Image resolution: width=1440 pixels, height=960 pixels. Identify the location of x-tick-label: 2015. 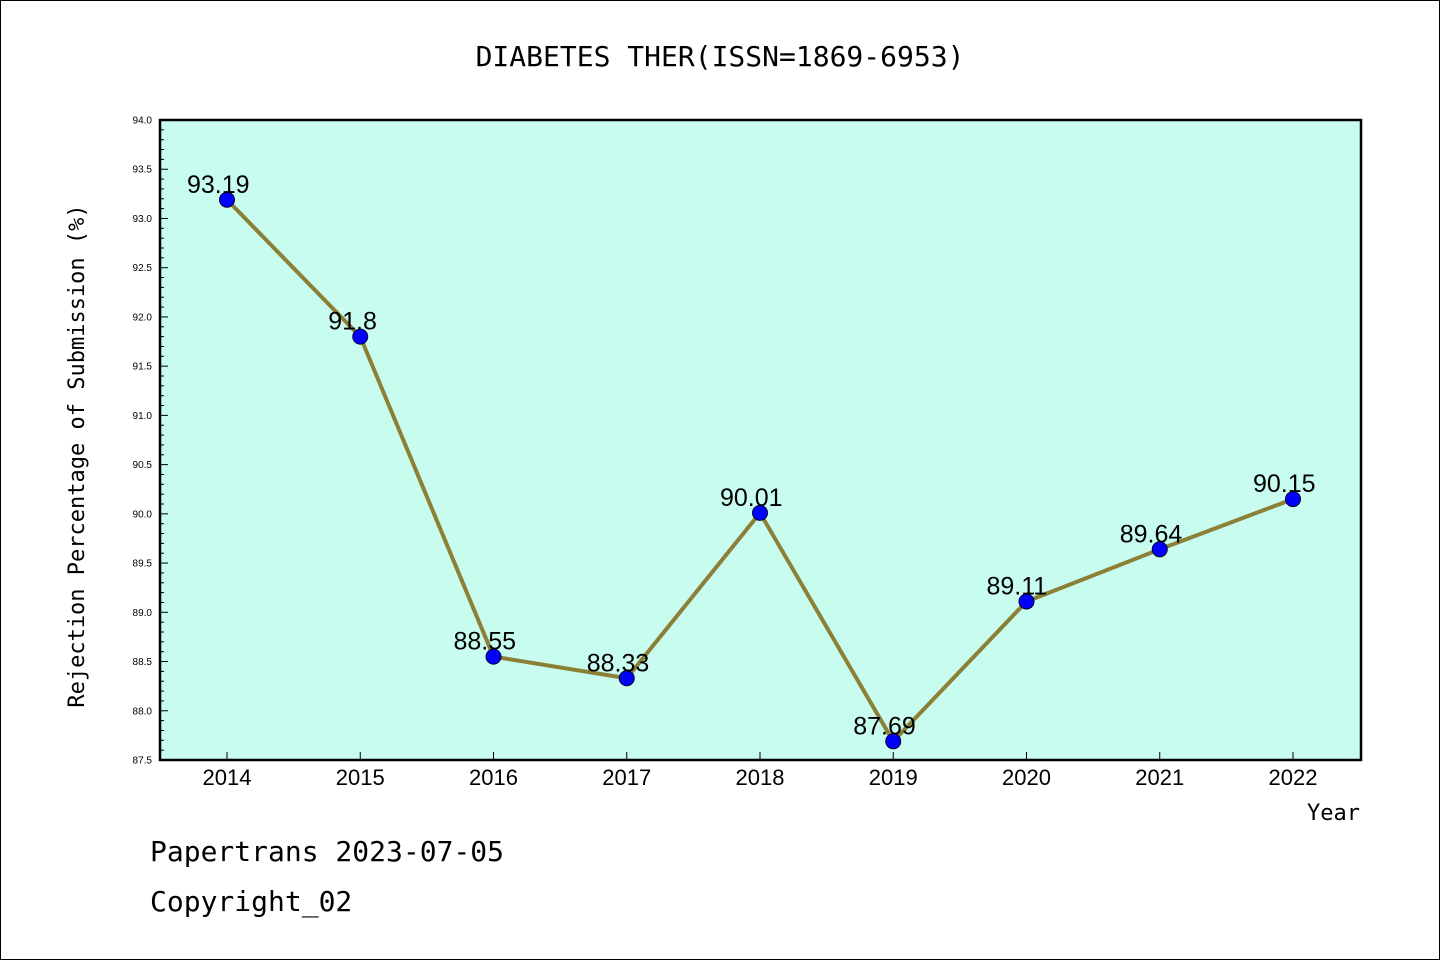
(360, 777).